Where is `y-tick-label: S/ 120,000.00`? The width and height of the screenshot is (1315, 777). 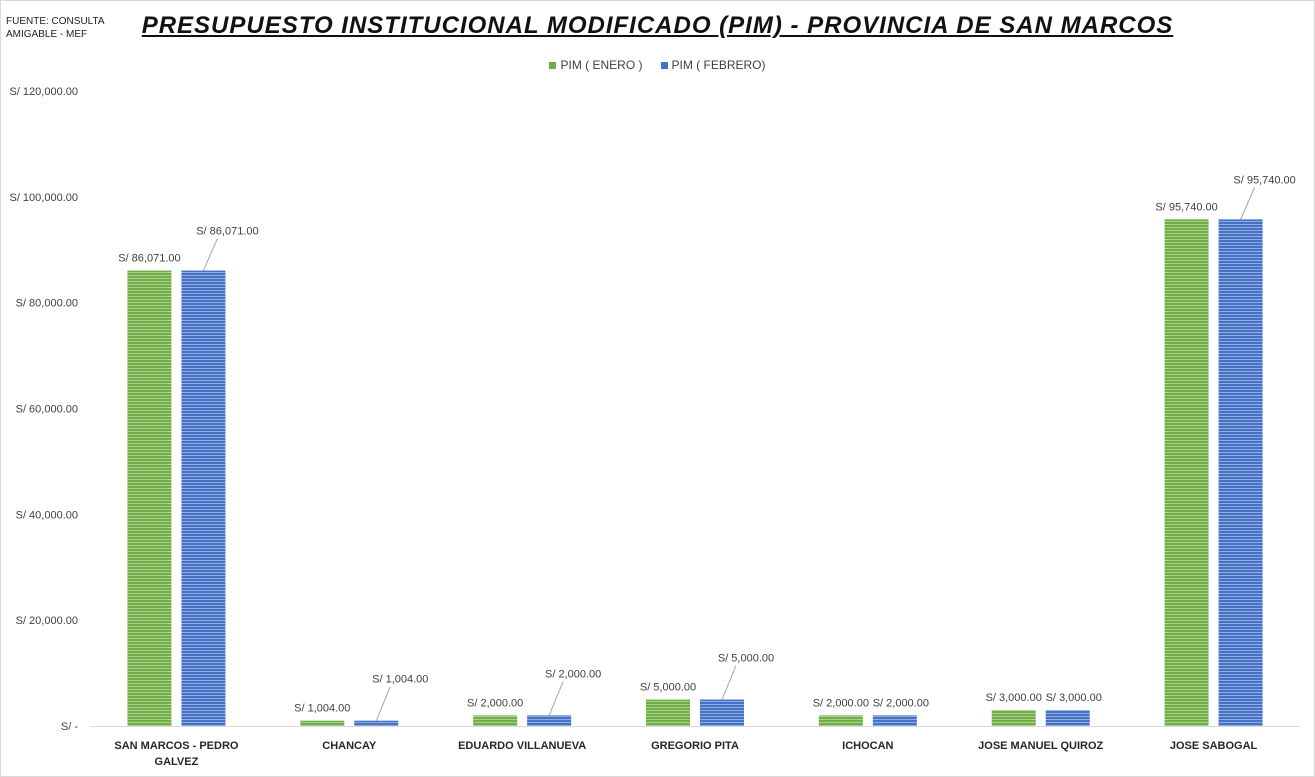
y-tick-label: S/ 120,000.00 is located at coordinates (43, 92).